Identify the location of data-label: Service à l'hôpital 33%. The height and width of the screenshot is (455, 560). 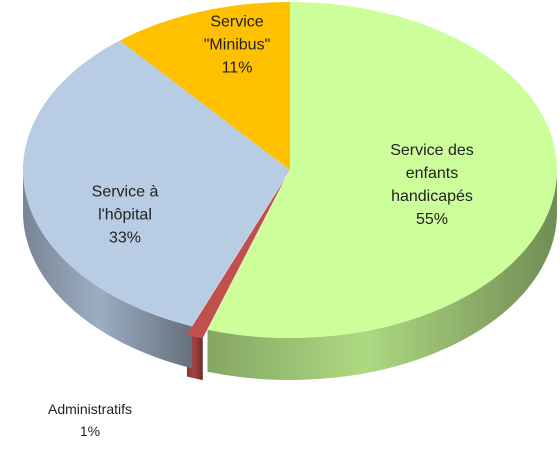
(125, 215).